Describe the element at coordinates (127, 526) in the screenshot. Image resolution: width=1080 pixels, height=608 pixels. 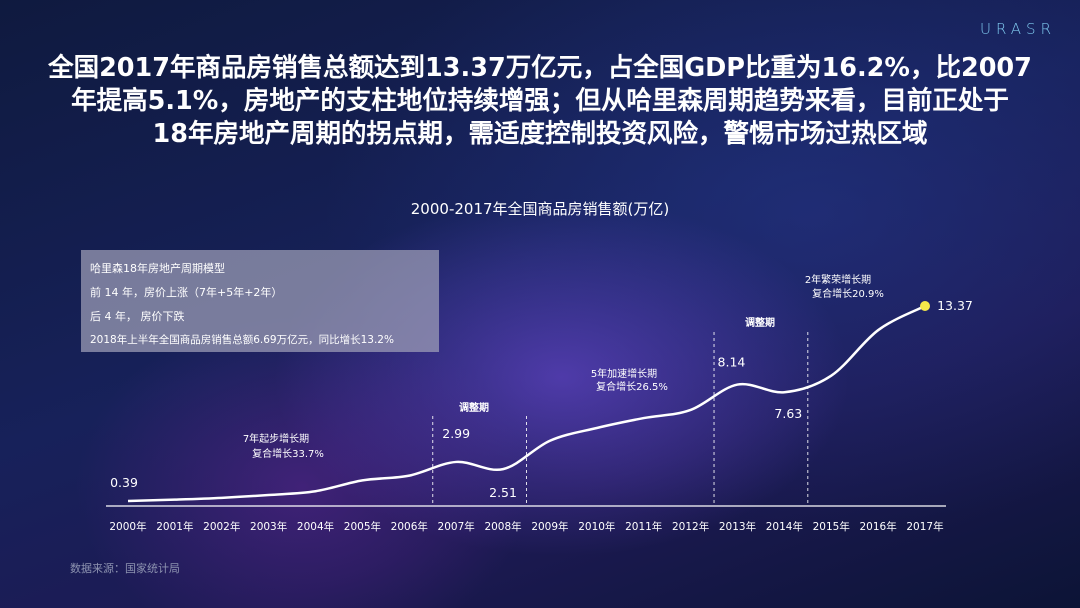
I see `x-tick-label-2000: 2000年` at that location.